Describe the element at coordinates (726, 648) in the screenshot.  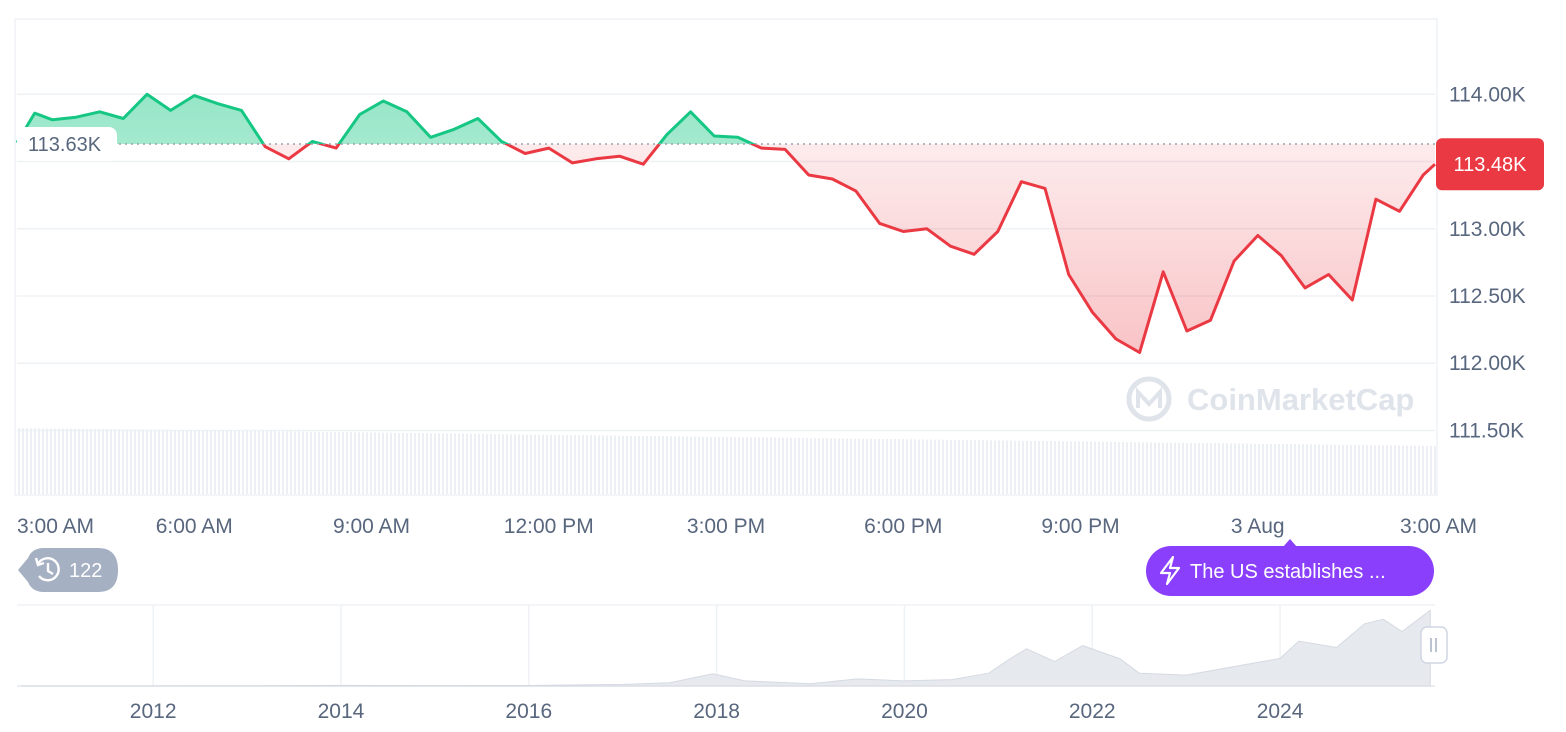
I see `range-navigator-area` at that location.